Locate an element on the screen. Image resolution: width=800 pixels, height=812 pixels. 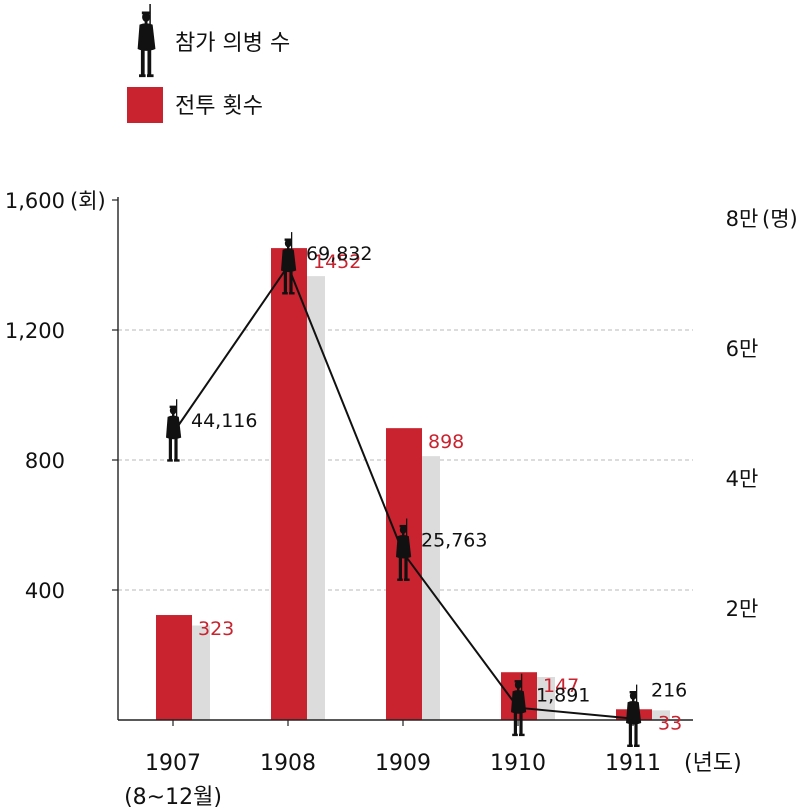
right-tick-label: 2만 is located at coordinates (742, 609).